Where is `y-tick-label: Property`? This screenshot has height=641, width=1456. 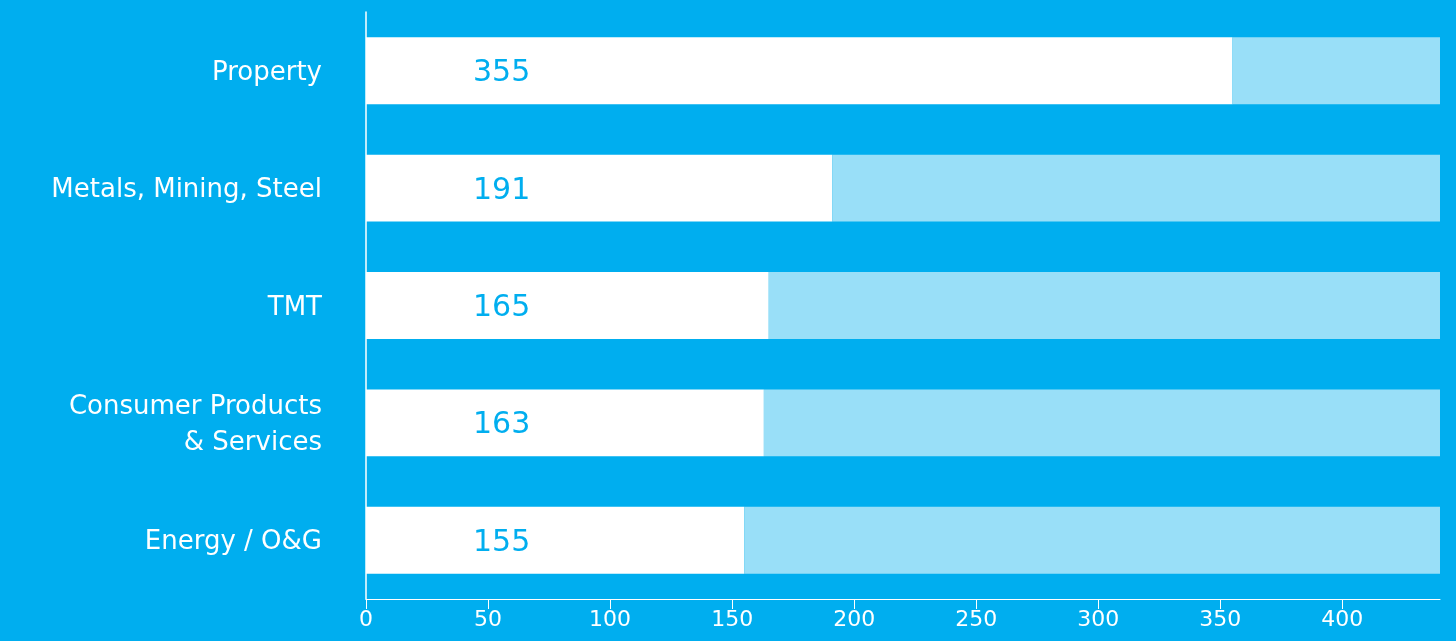
y-tick-label: Property is located at coordinates (266, 70).